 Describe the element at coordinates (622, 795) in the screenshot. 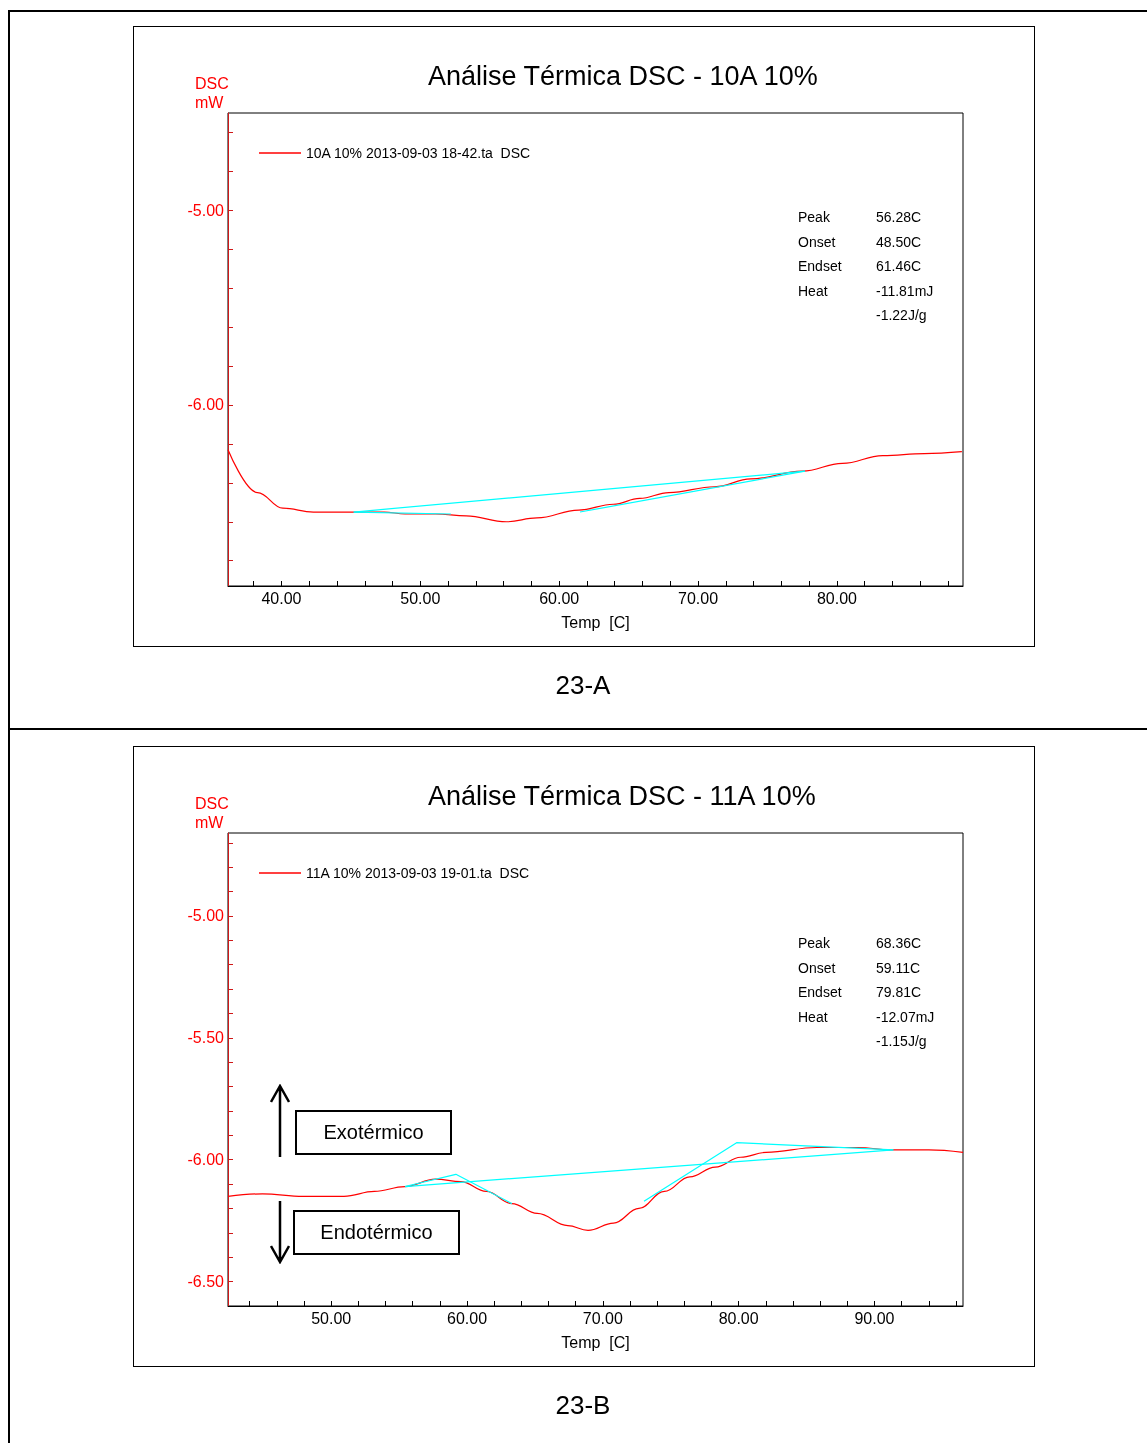

I see `chart-title: Análise Térmica DSC - 11A 10%` at that location.